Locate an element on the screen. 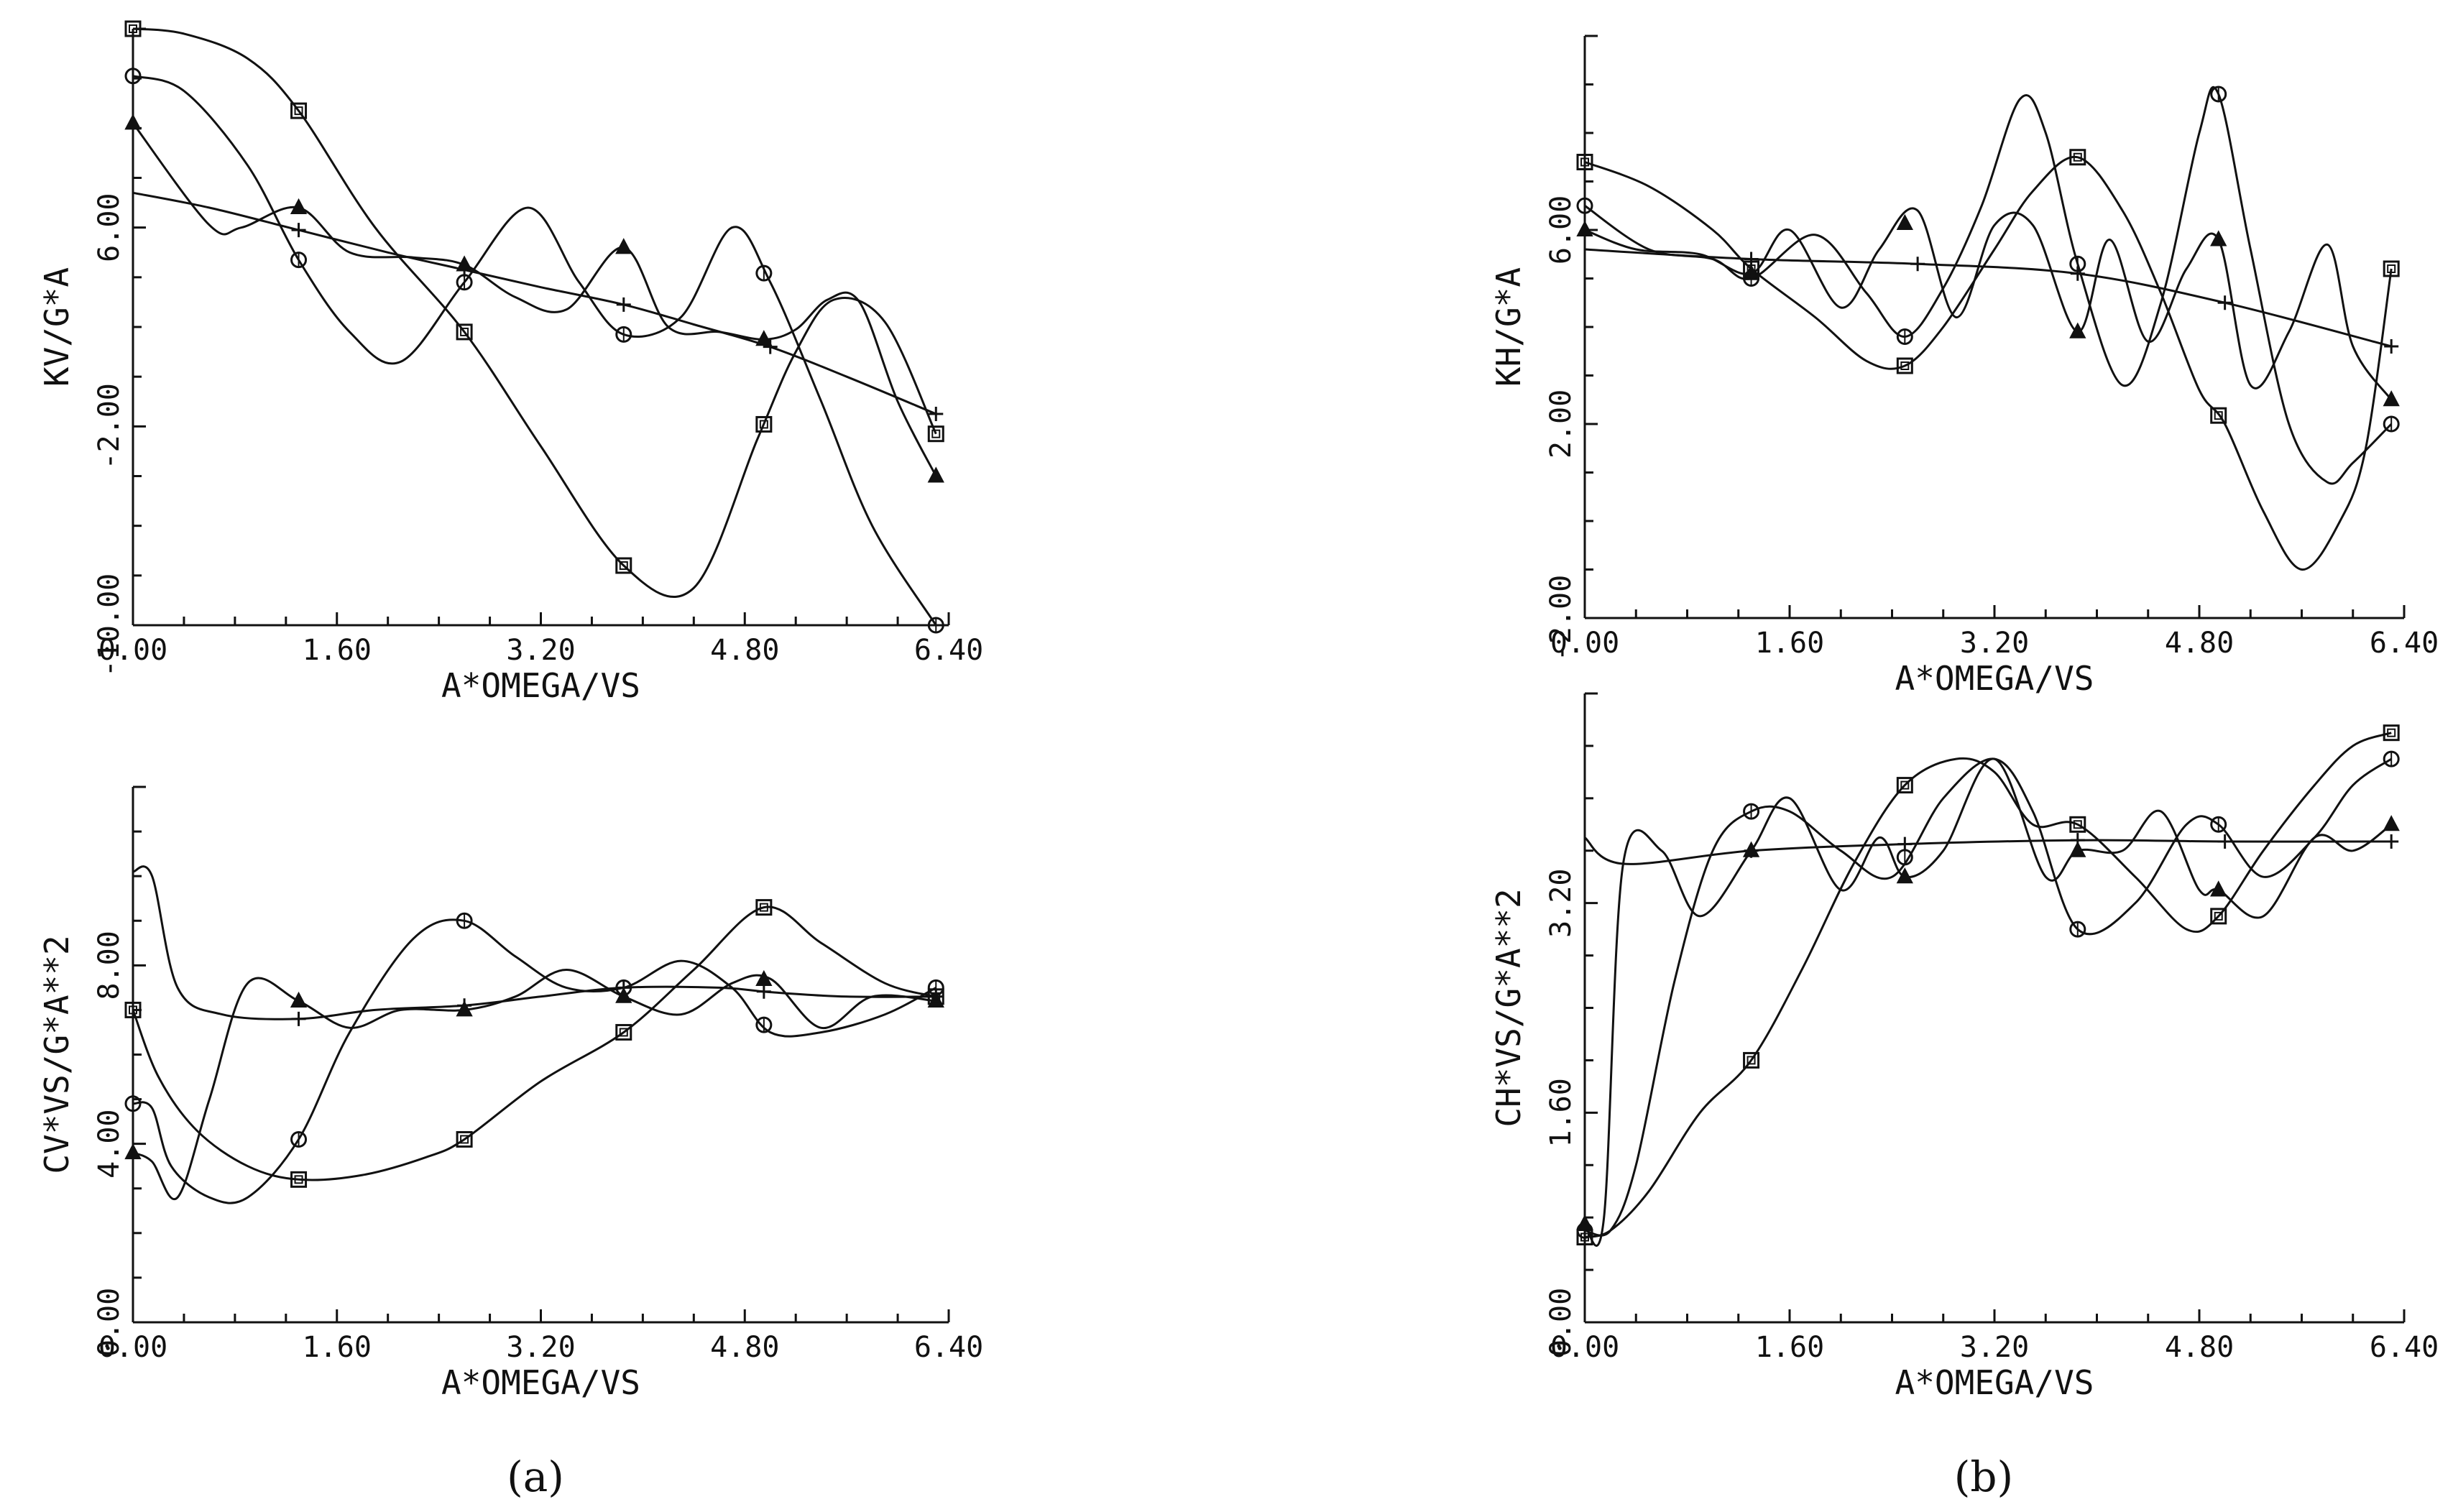  ch-x-axis-title: A*OMEGA/VS is located at coordinates (1994, 1383).